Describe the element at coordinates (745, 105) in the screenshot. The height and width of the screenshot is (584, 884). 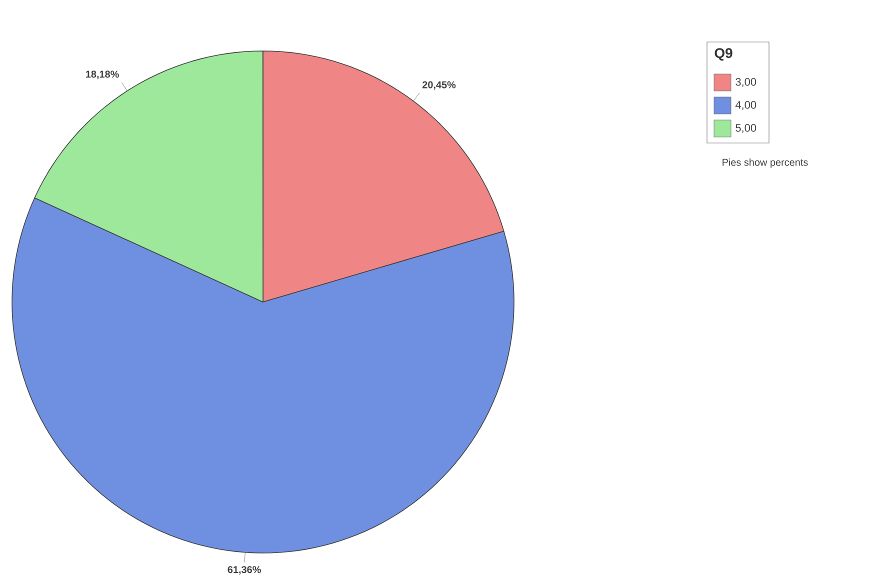
I see `legend-label: 4,00` at that location.